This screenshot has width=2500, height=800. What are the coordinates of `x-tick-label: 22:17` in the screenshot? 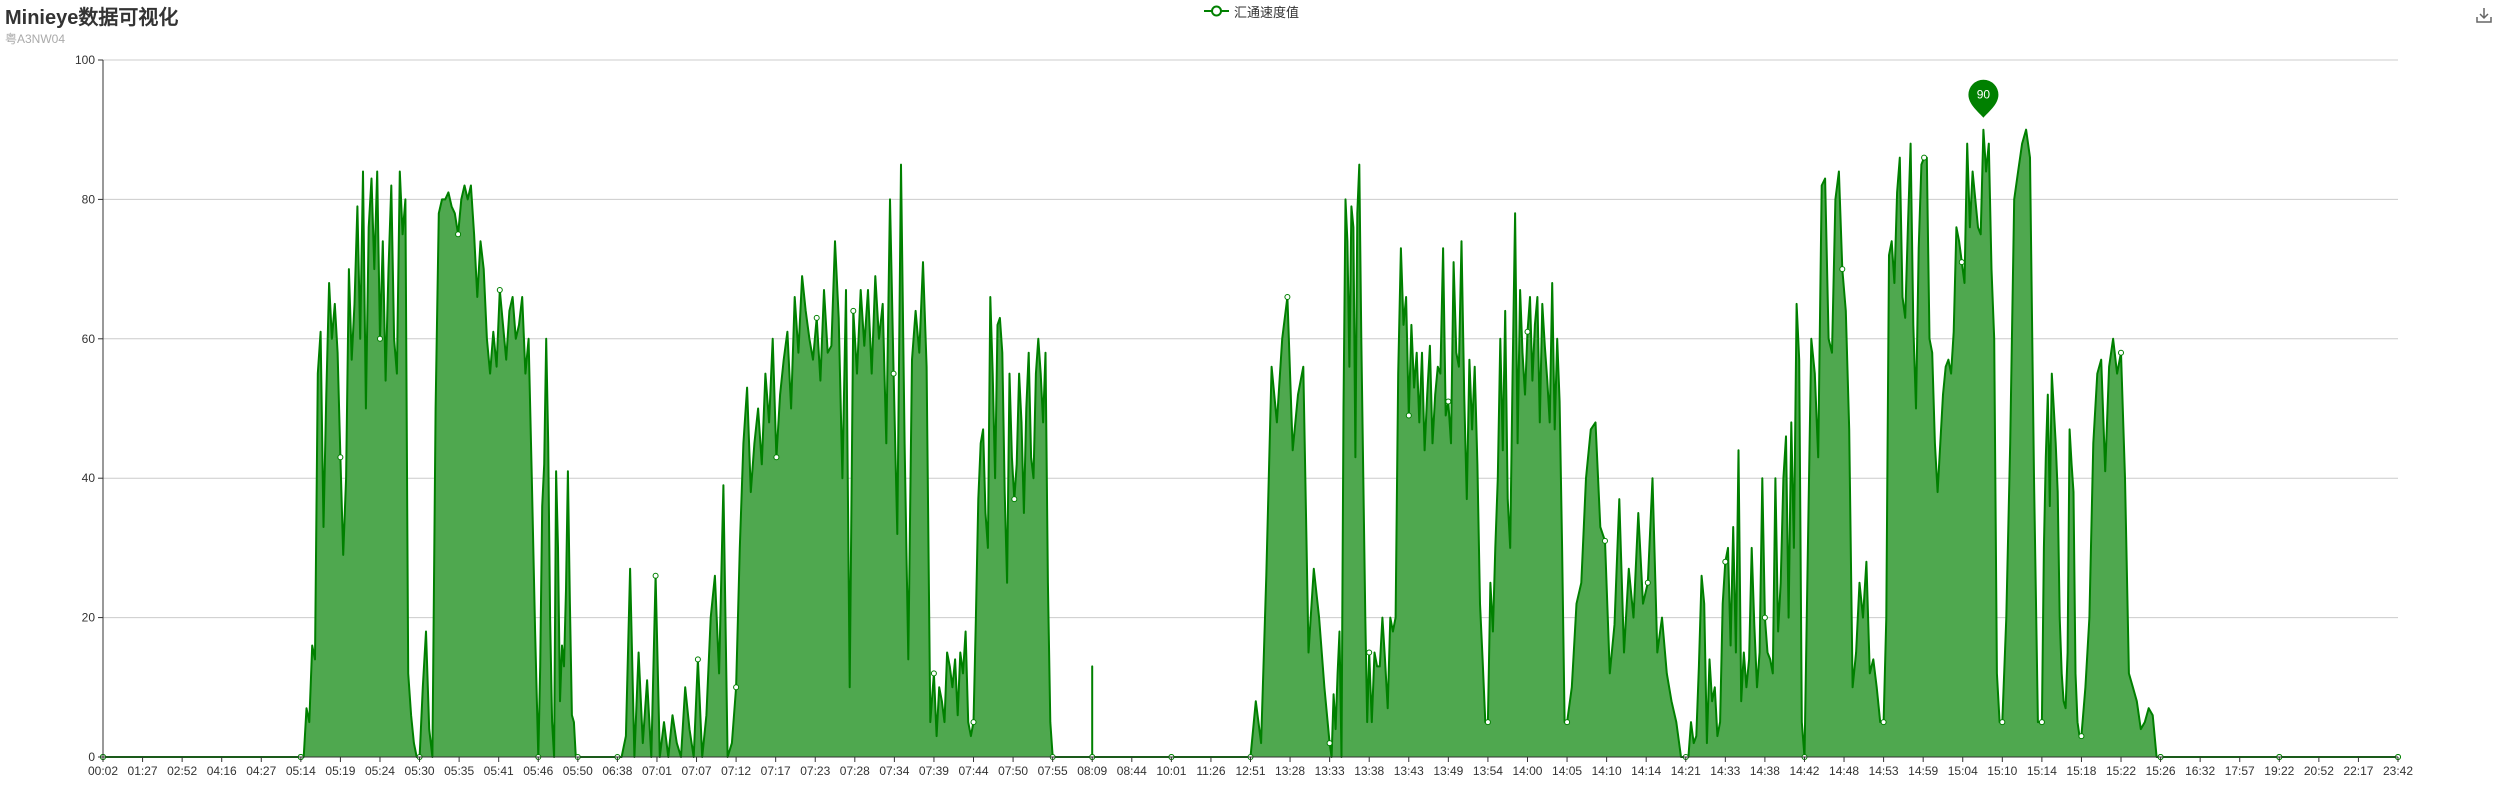 It's located at (2358, 771).